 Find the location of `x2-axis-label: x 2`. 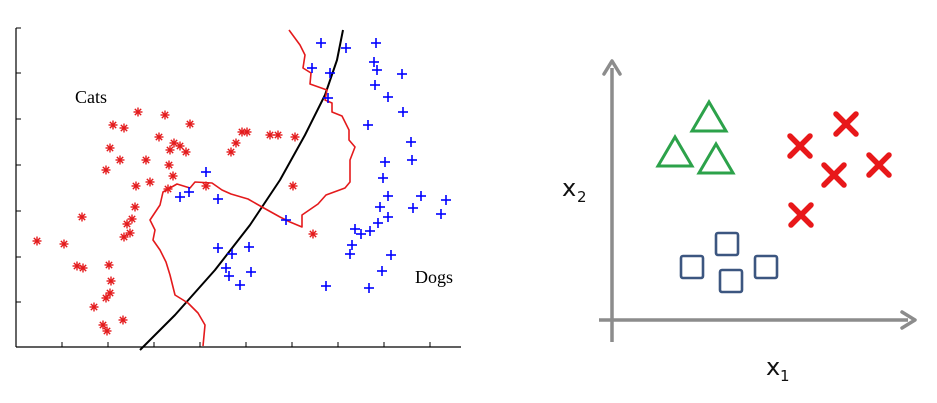

x2-axis-label: x 2 is located at coordinates (574, 190).